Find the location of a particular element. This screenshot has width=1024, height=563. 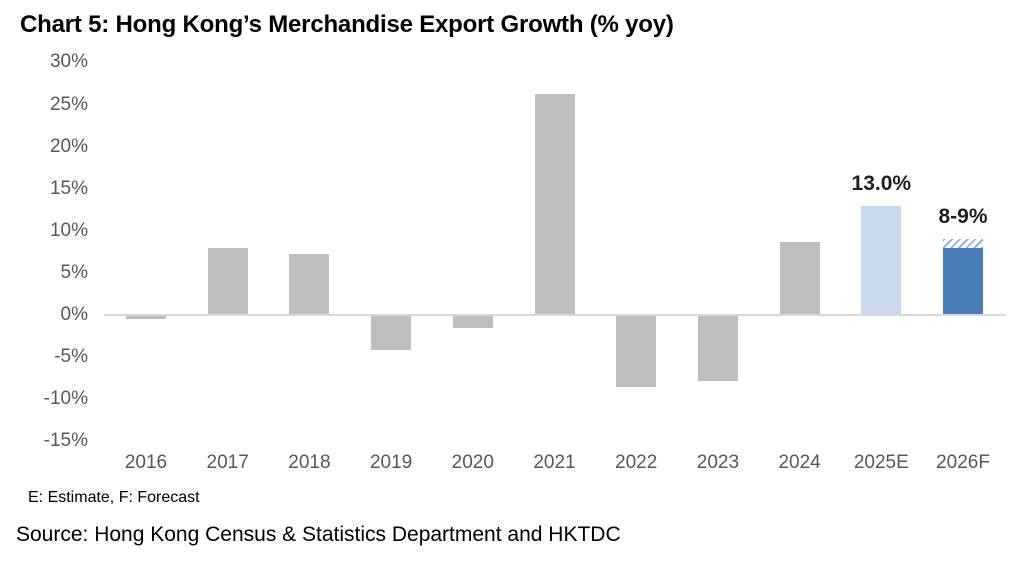

y-tick-label: 10% is located at coordinates (68, 230).